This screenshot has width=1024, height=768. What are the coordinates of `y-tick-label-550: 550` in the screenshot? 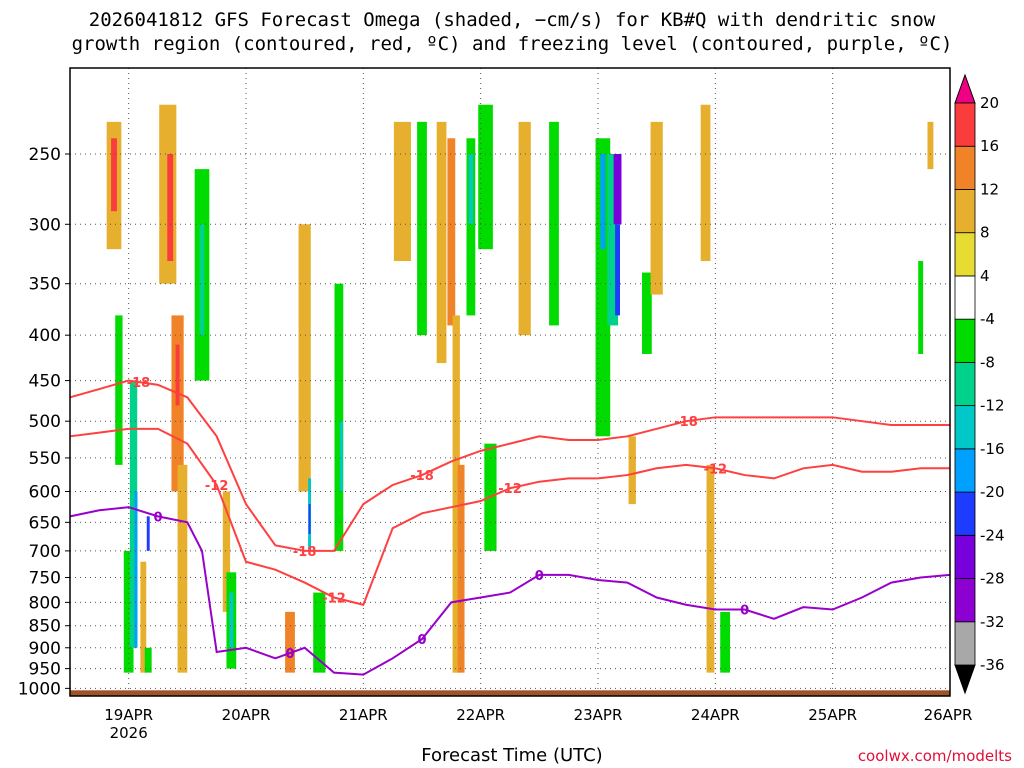 It's located at (45, 459).